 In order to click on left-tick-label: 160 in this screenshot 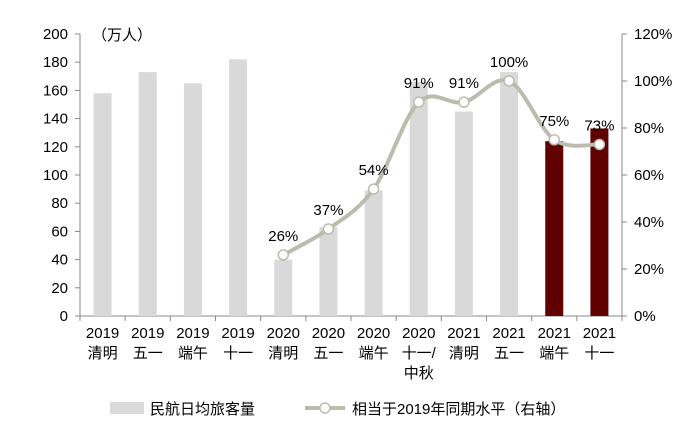, I will do `click(55, 90)`.